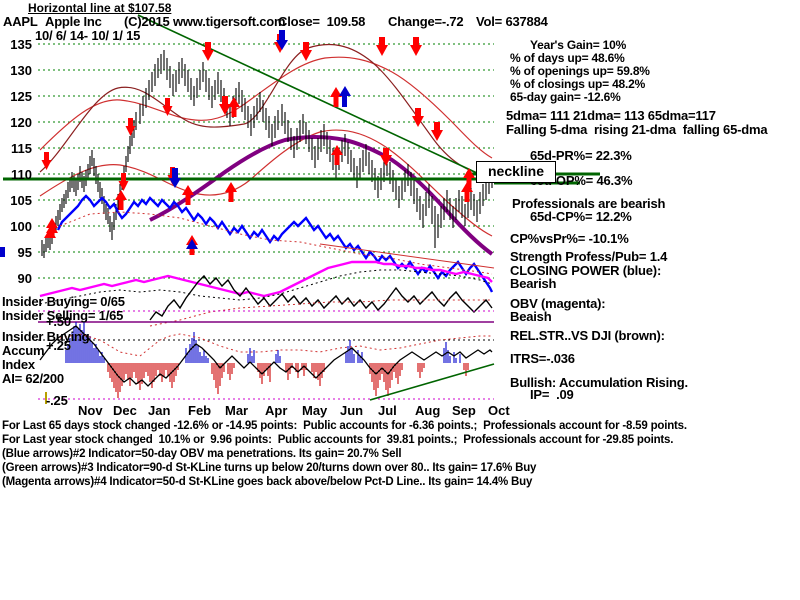 The image size is (800, 600). I want to click on insider-selling-count: Insider Selling= 1/65, so click(63, 315).